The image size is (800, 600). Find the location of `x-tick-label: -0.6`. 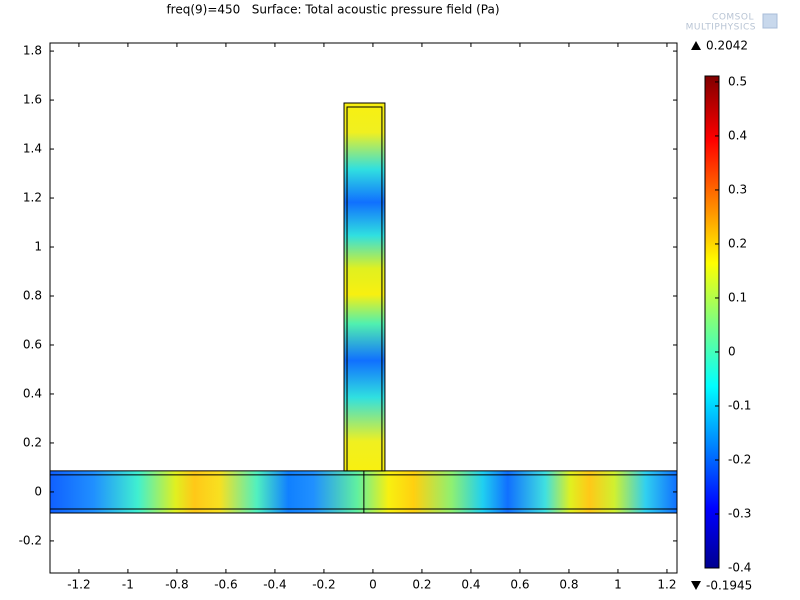

x-tick-label: -0.6 is located at coordinates (225, 585).